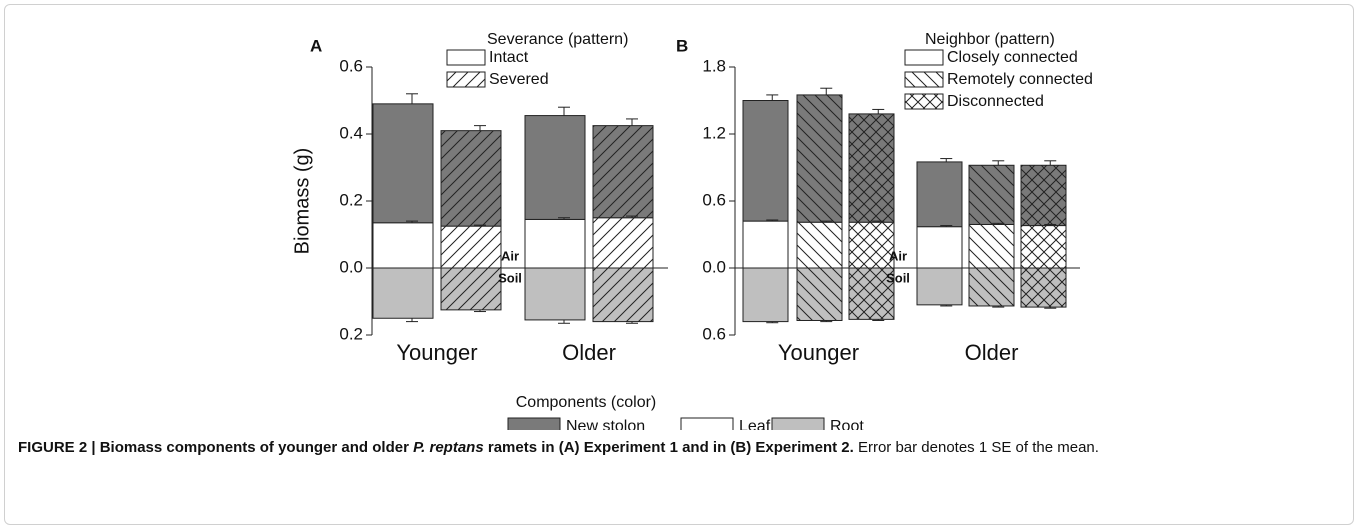 This screenshot has width=1358, height=529. What do you see at coordinates (898, 255) in the screenshot?
I see `air-label: Air` at bounding box center [898, 255].